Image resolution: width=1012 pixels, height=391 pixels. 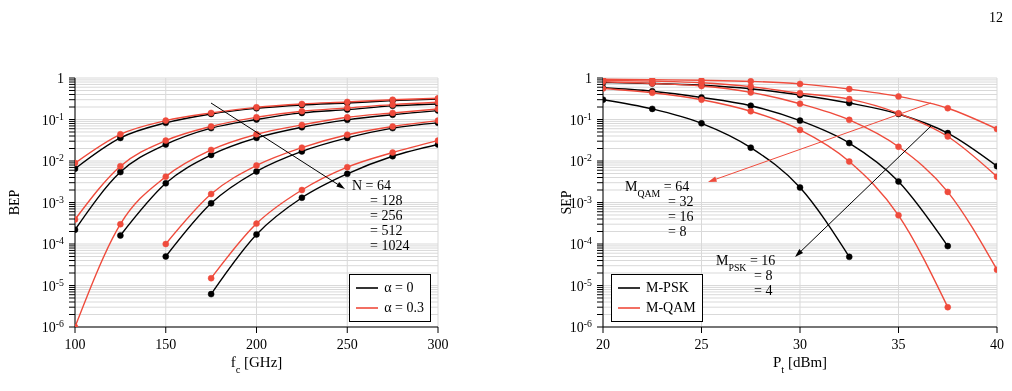 I want to click on legend-label: α = 0.3, so click(x=404, y=308).